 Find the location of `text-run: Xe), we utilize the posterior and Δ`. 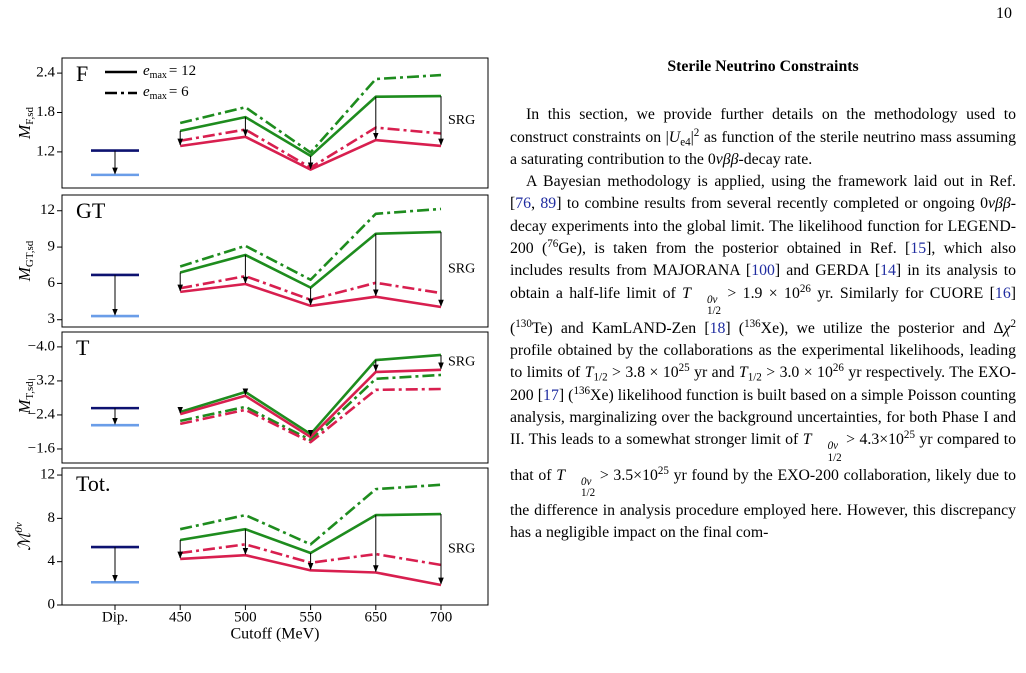

text-run: Xe), we utilize the posterior and Δ is located at coordinates (882, 328).